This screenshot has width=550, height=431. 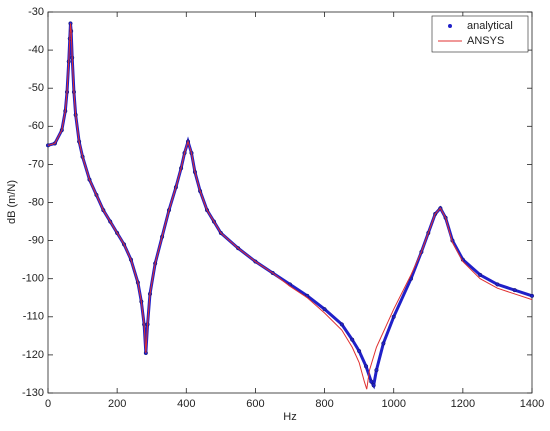 What do you see at coordinates (36, 126) in the screenshot?
I see `y-tick-label: -60` at bounding box center [36, 126].